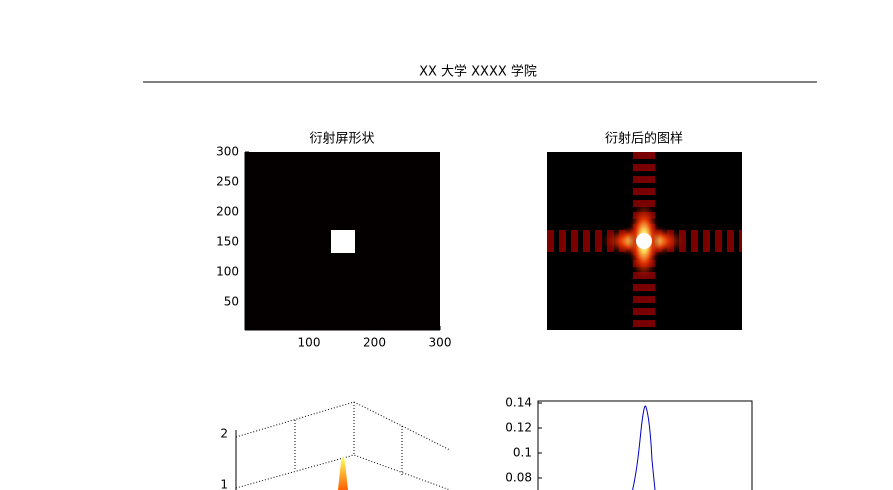 The image size is (893, 490). I want to click on x-tick-label: 300, so click(440, 343).